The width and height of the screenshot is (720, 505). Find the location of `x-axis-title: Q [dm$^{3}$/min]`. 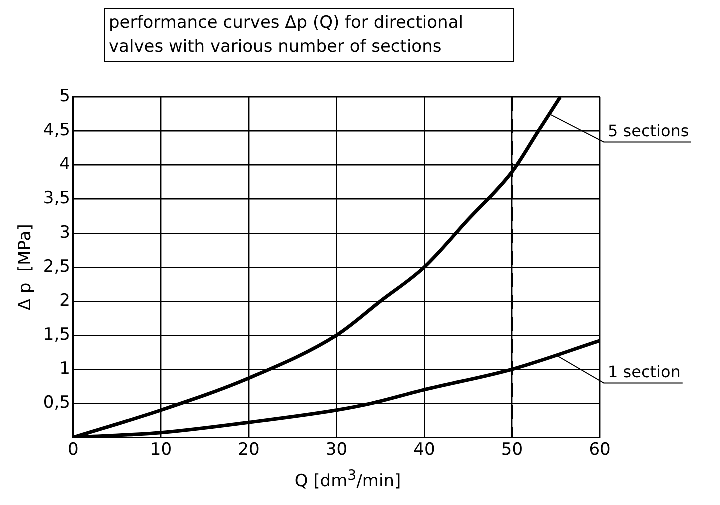

x-axis-title: Q [dm$^{3}$/min] is located at coordinates (348, 480).